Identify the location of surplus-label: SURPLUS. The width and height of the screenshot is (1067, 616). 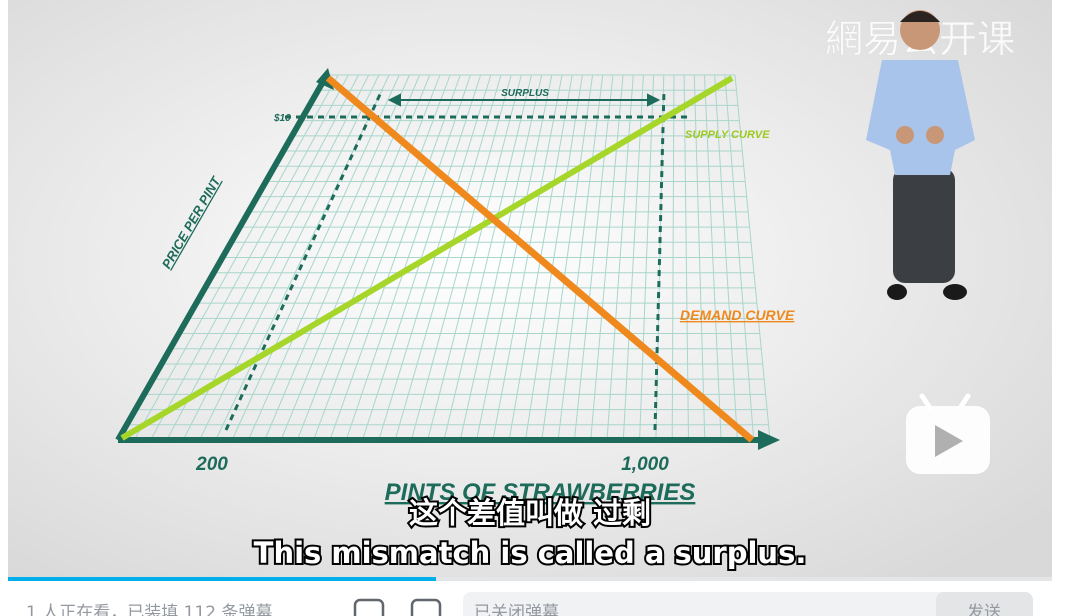
(525, 93).